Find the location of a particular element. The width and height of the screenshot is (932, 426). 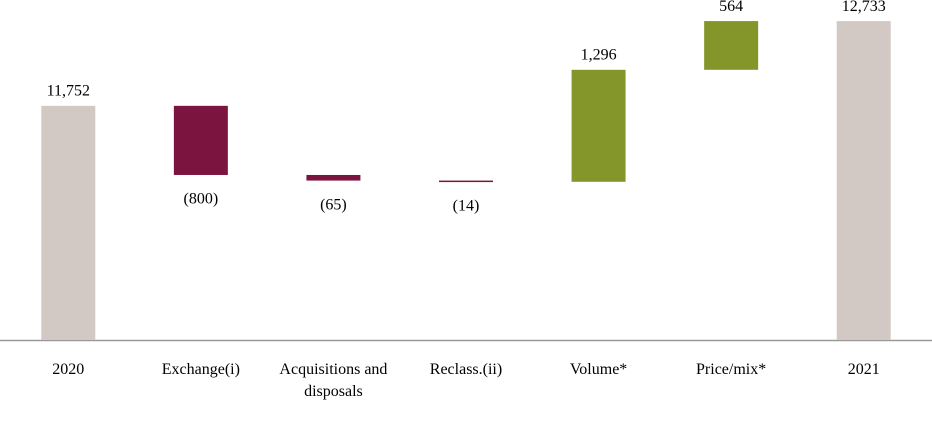

category-label: 2021 is located at coordinates (863, 369).